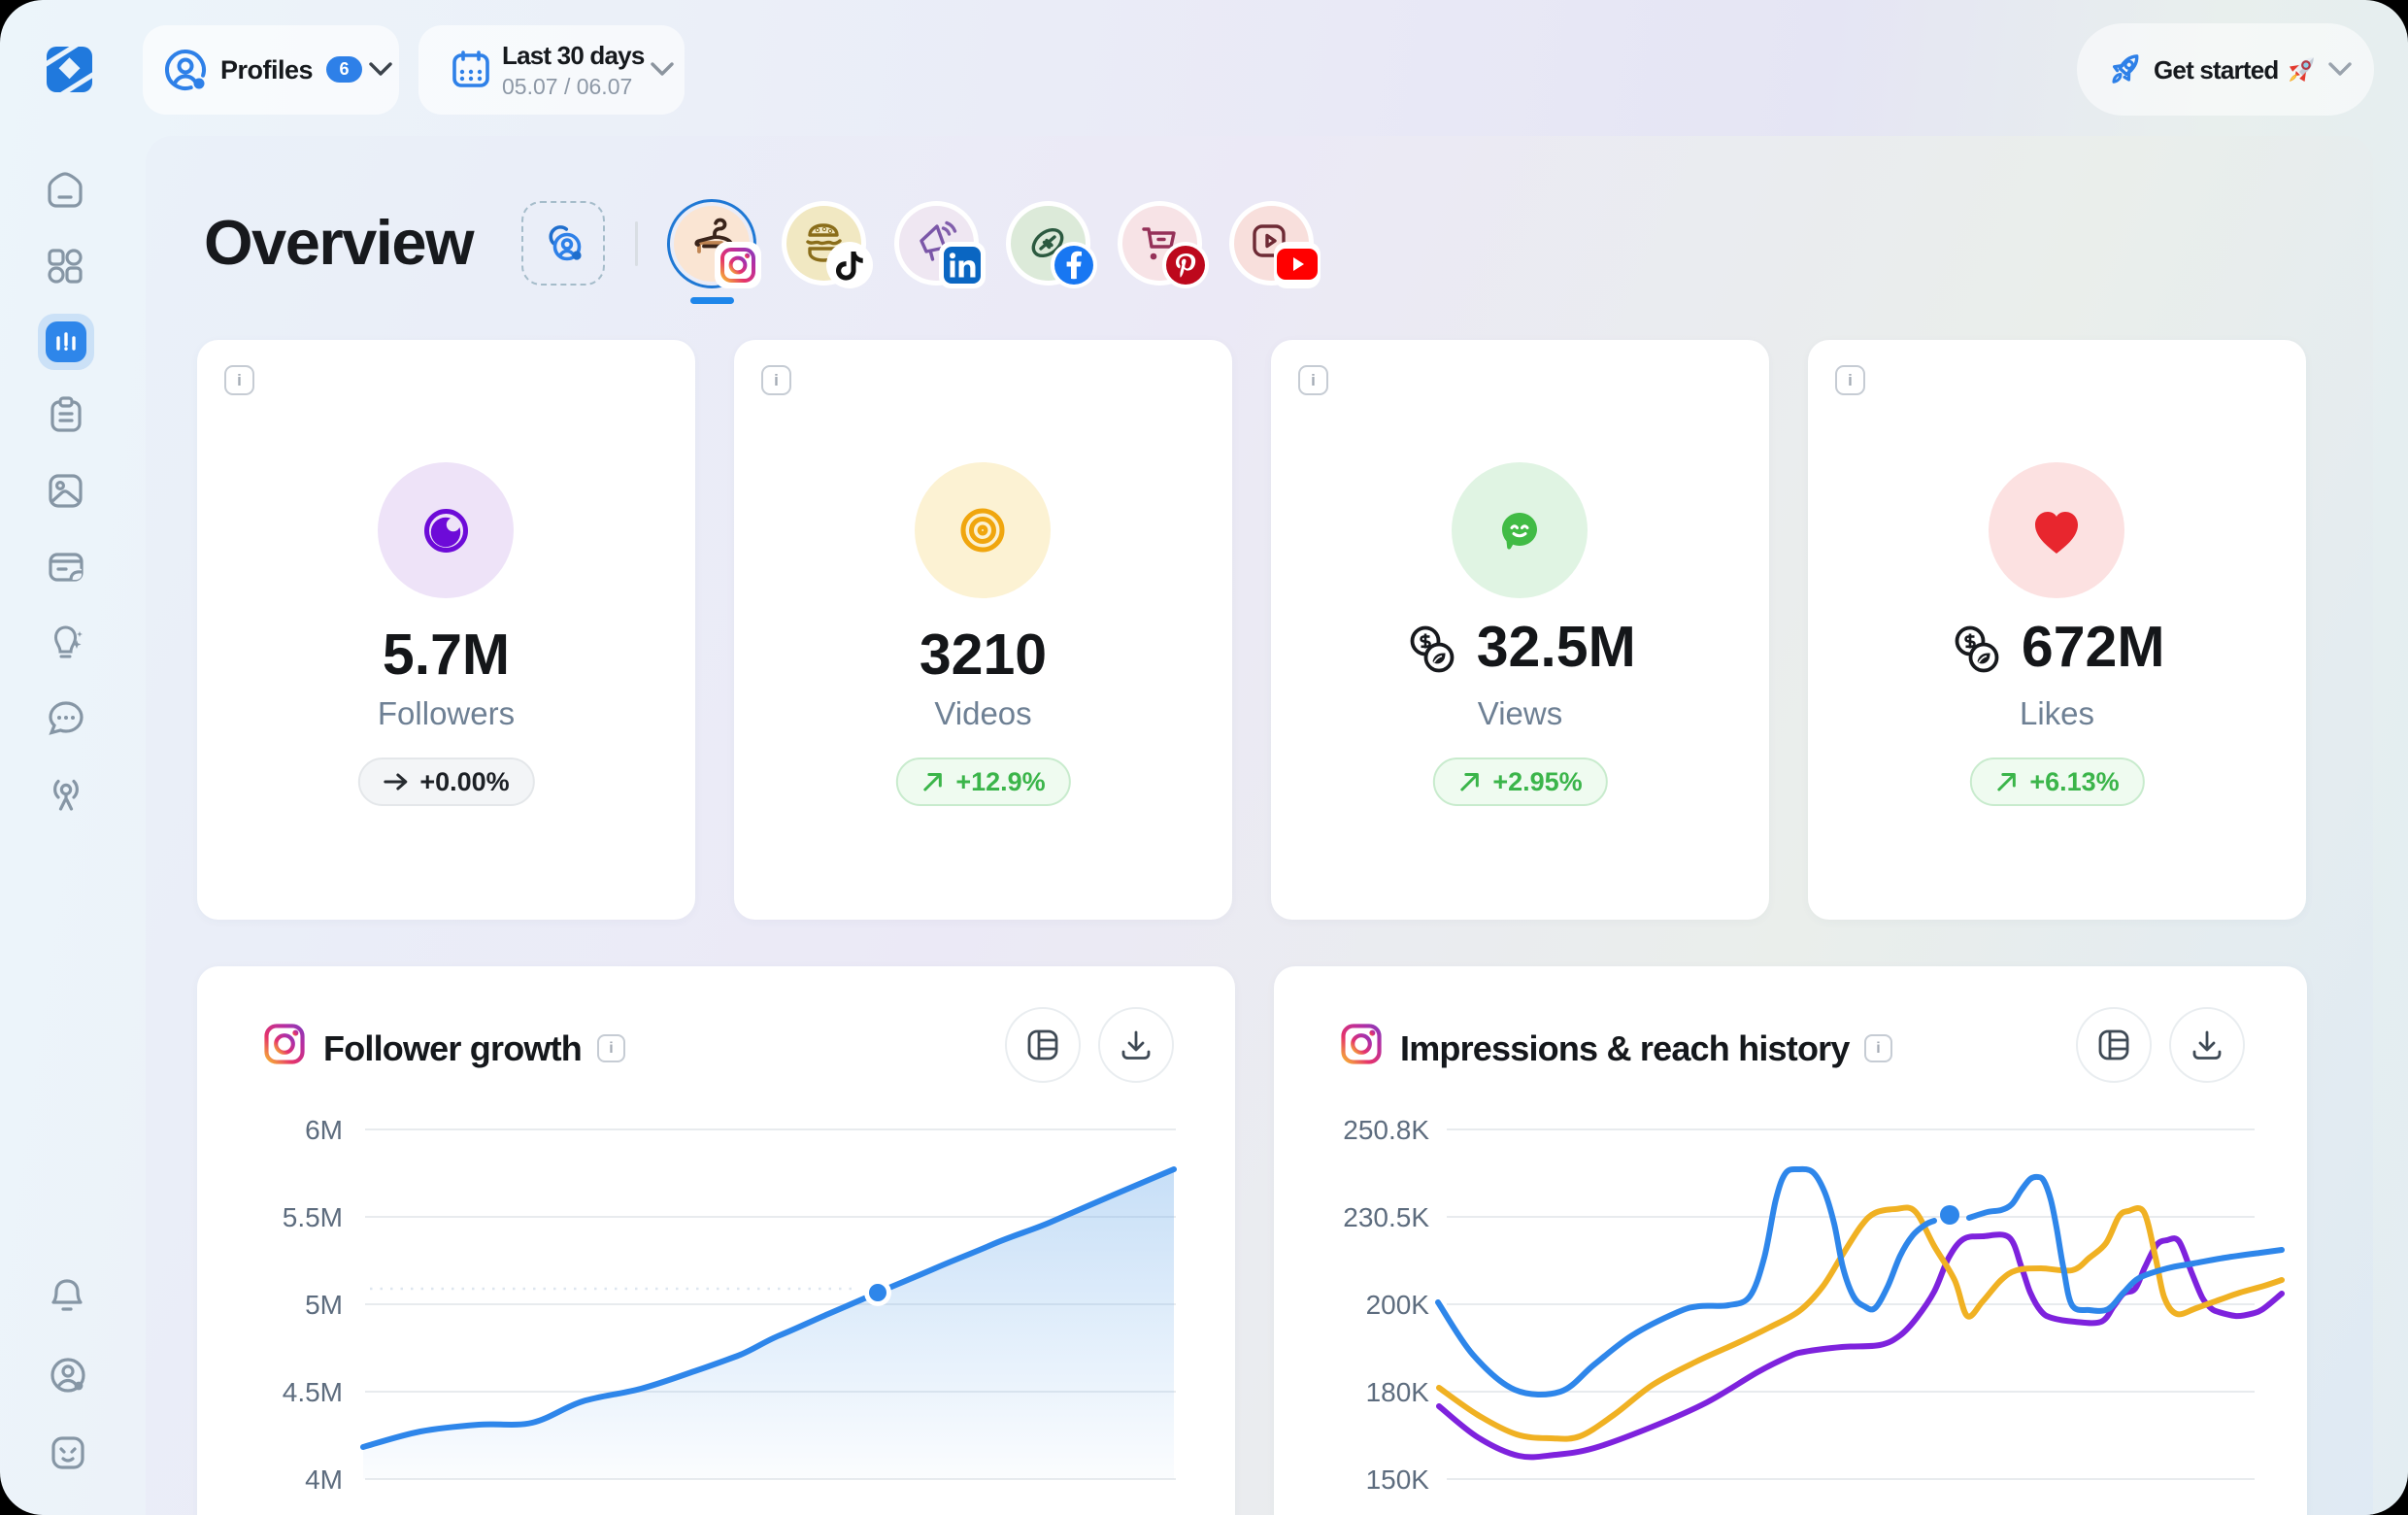 Image resolution: width=2408 pixels, height=1515 pixels. Describe the element at coordinates (324, 1479) in the screenshot. I see `svg-text: 4M` at that location.